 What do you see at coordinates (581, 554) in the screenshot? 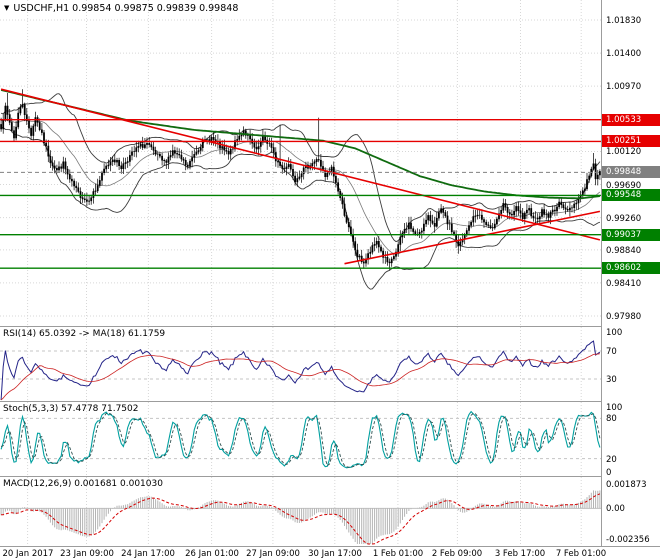
I see `time-axis-label: 7 Feb 01:00` at bounding box center [581, 554].